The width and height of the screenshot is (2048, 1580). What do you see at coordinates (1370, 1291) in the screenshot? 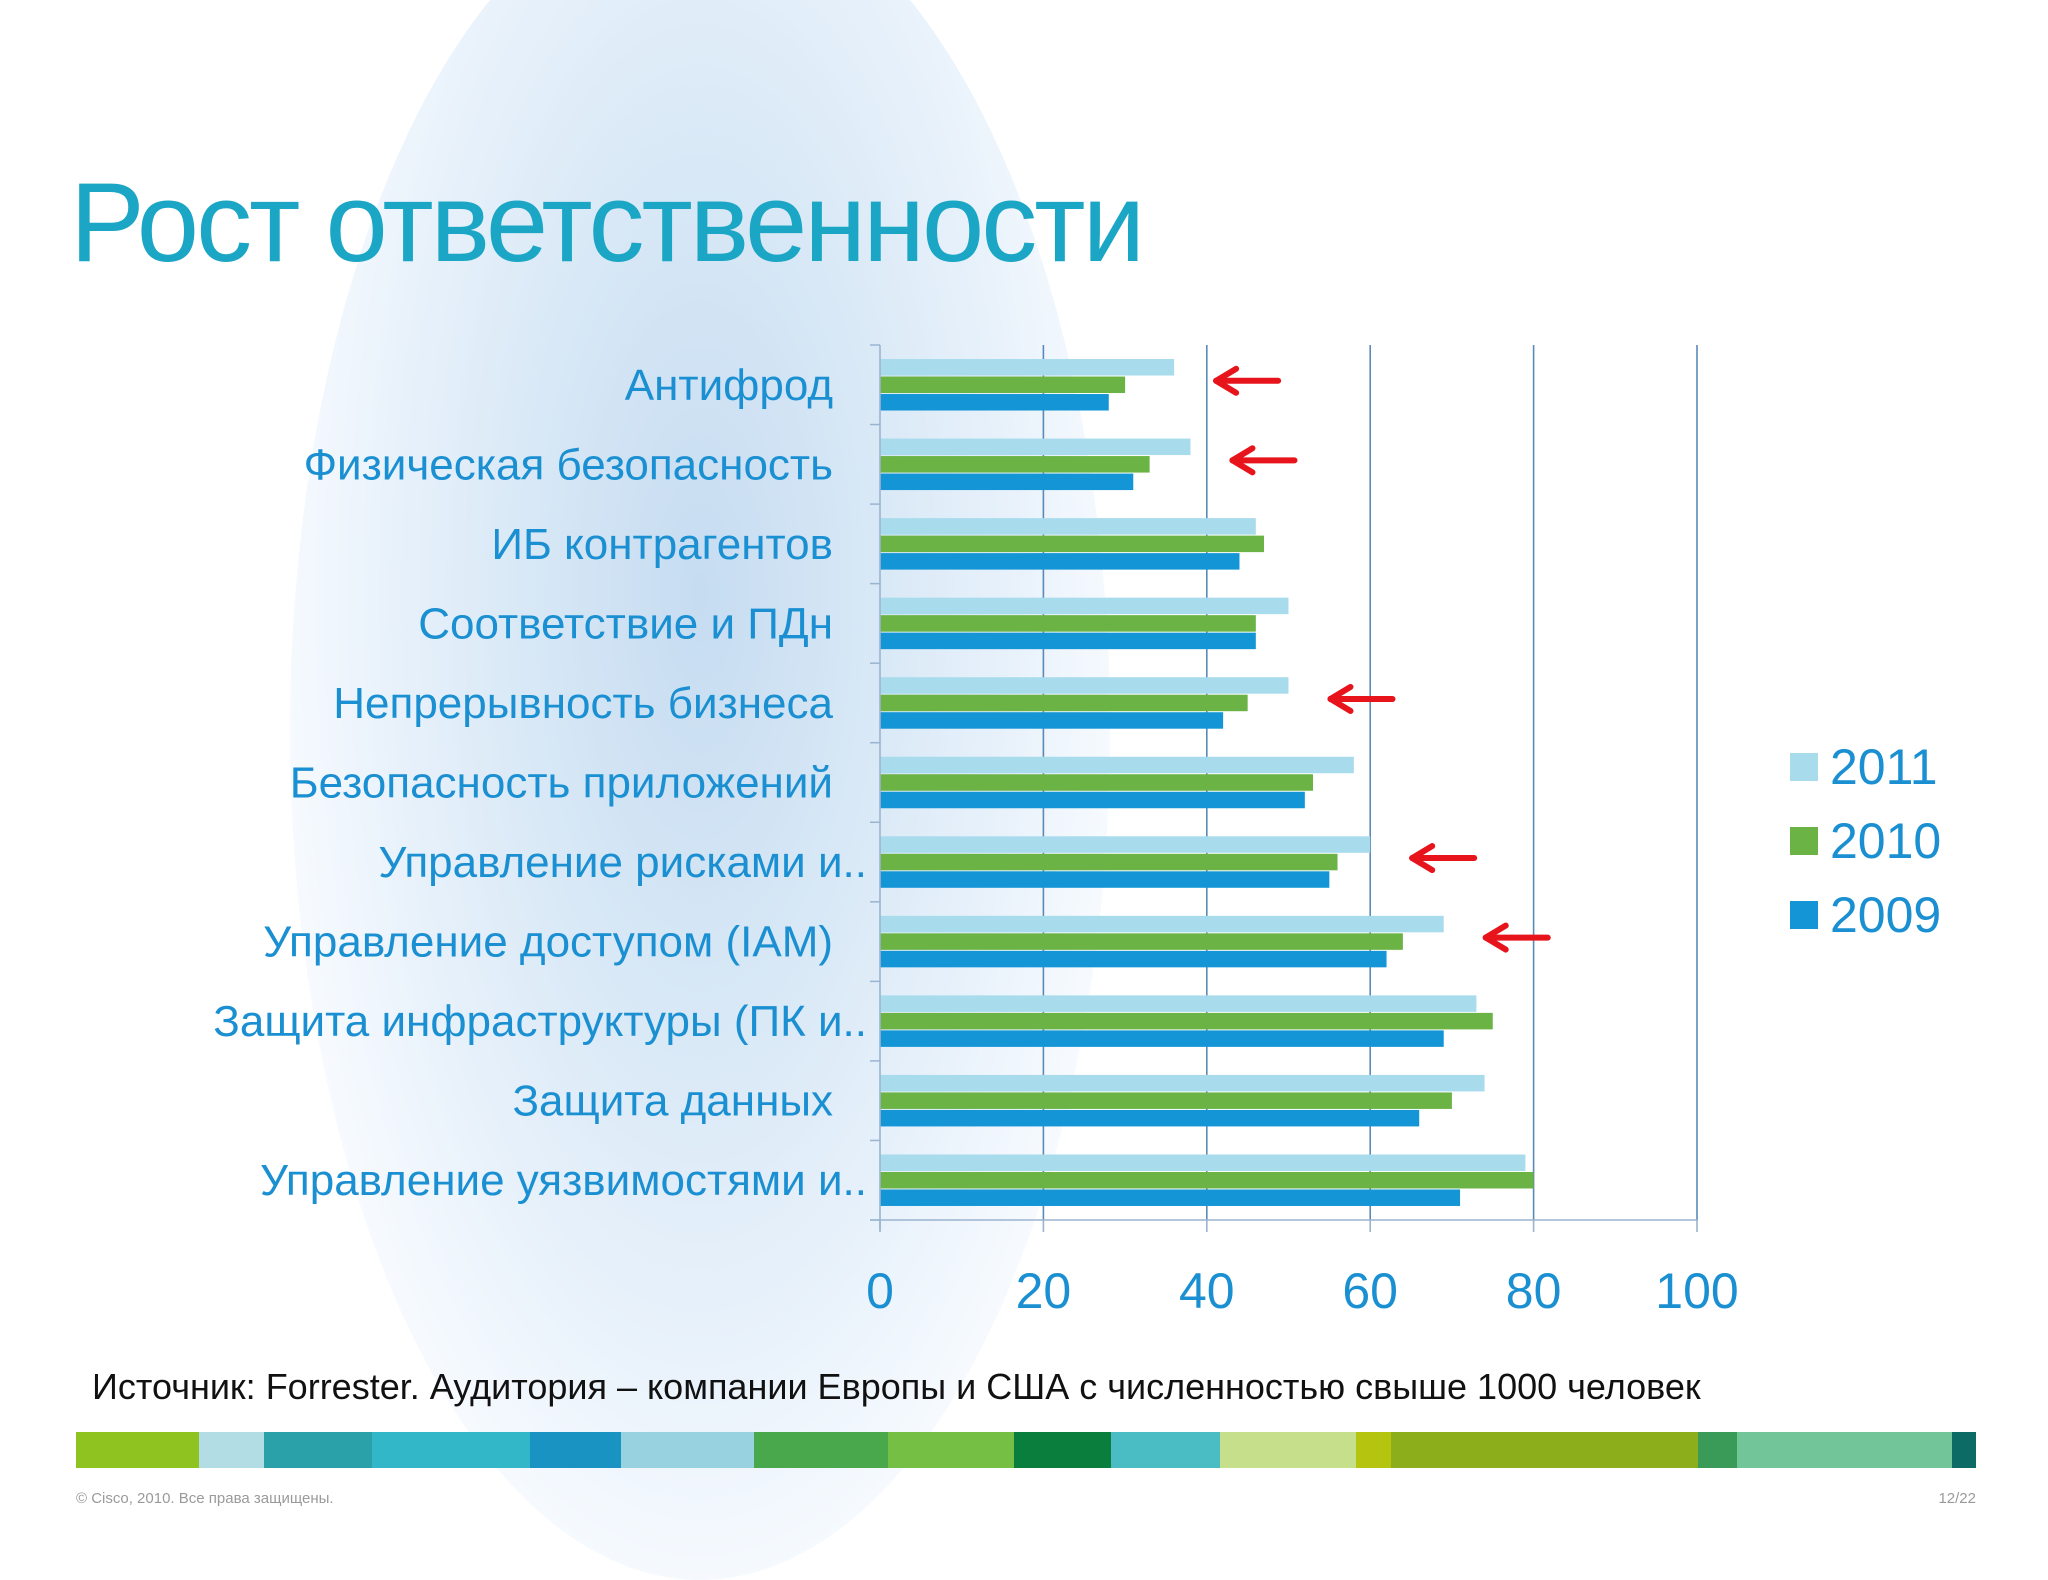
I see `x-tick-label: 60` at bounding box center [1370, 1291].